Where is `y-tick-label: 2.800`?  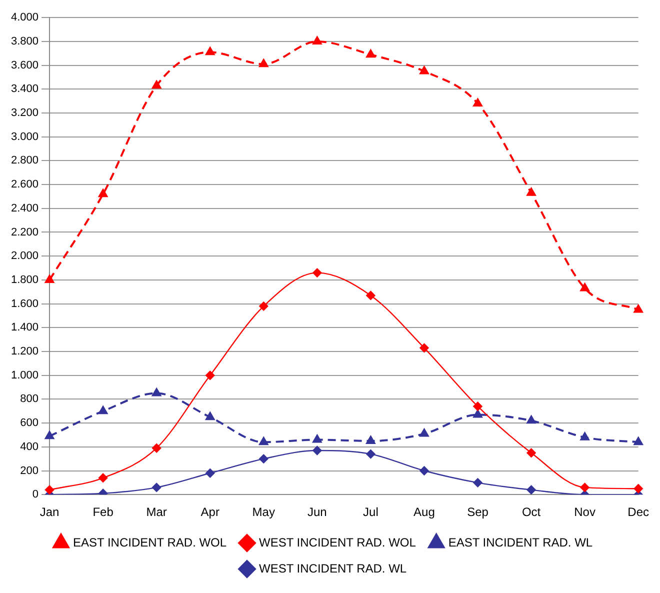
y-tick-label: 2.800 is located at coordinates (24, 160).